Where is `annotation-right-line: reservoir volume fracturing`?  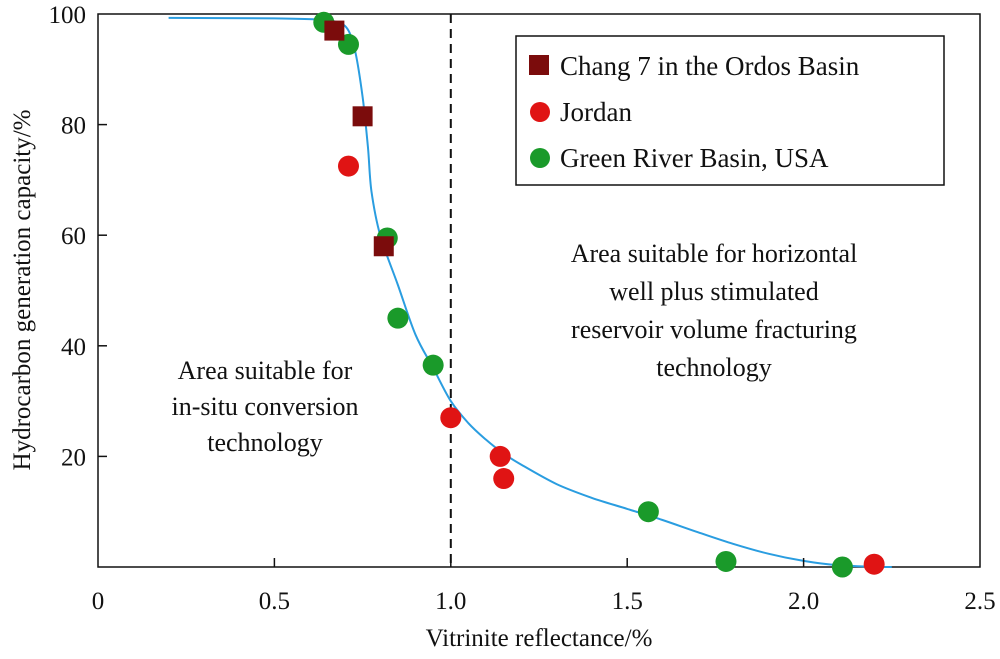
annotation-right-line: reservoir volume fracturing is located at coordinates (714, 329).